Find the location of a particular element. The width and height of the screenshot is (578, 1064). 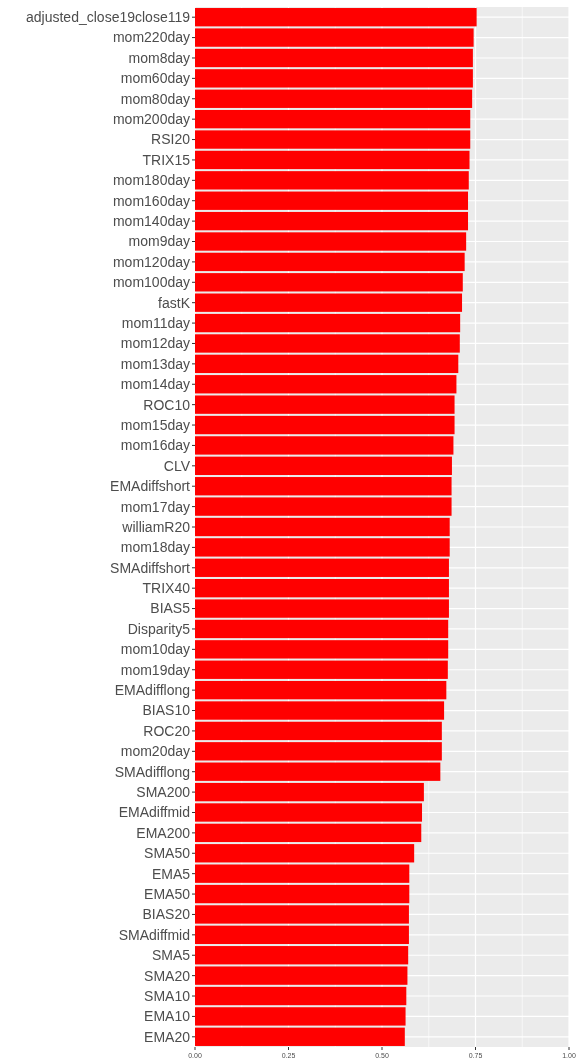

y-tick-label: mom120day is located at coordinates (151, 261).